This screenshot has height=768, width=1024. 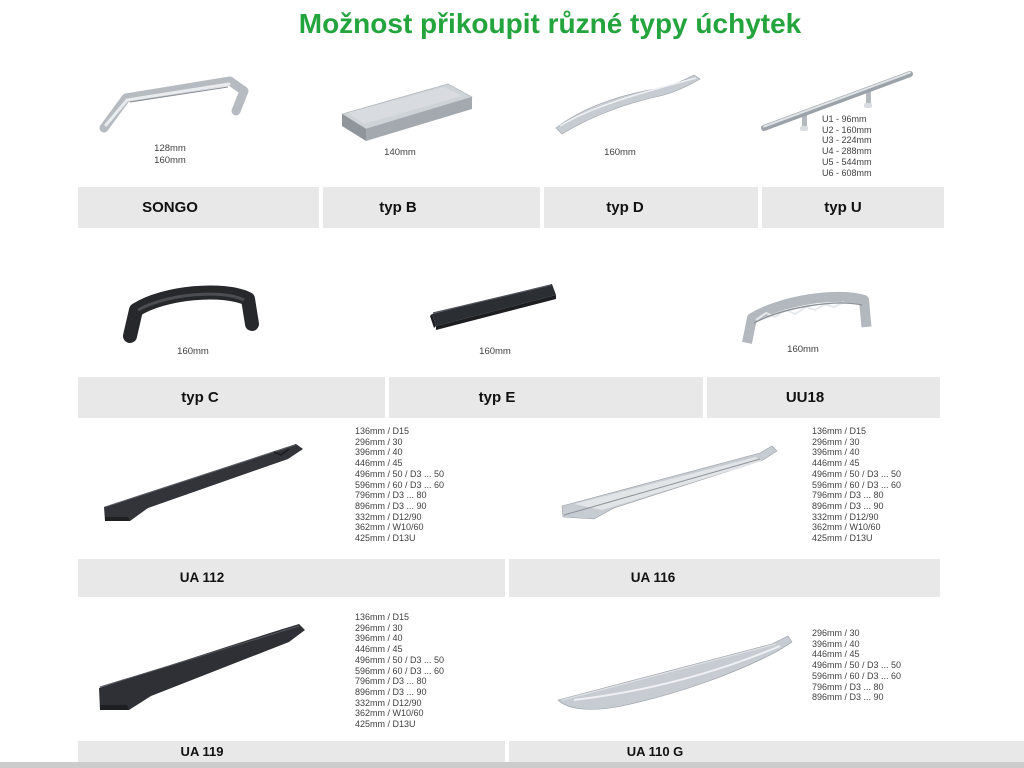 I want to click on songo-bow-handle-image, so click(x=175, y=102).